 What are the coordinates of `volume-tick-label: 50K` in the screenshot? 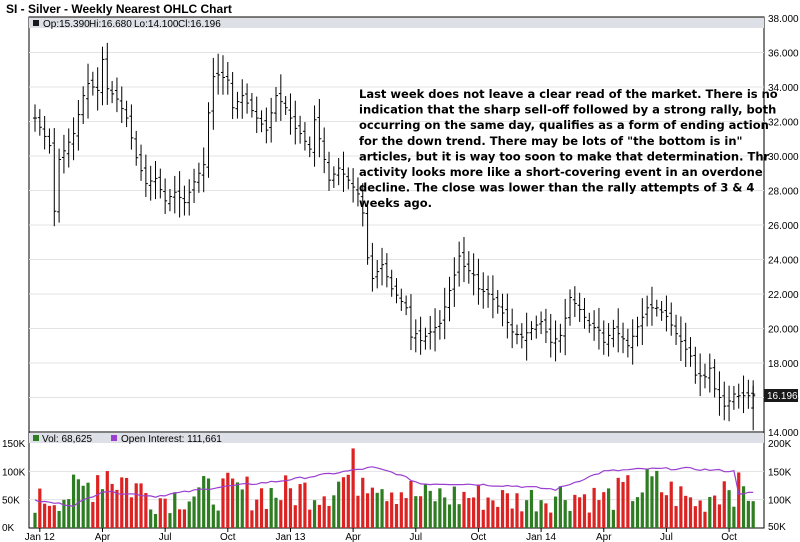 It's located at (11, 501).